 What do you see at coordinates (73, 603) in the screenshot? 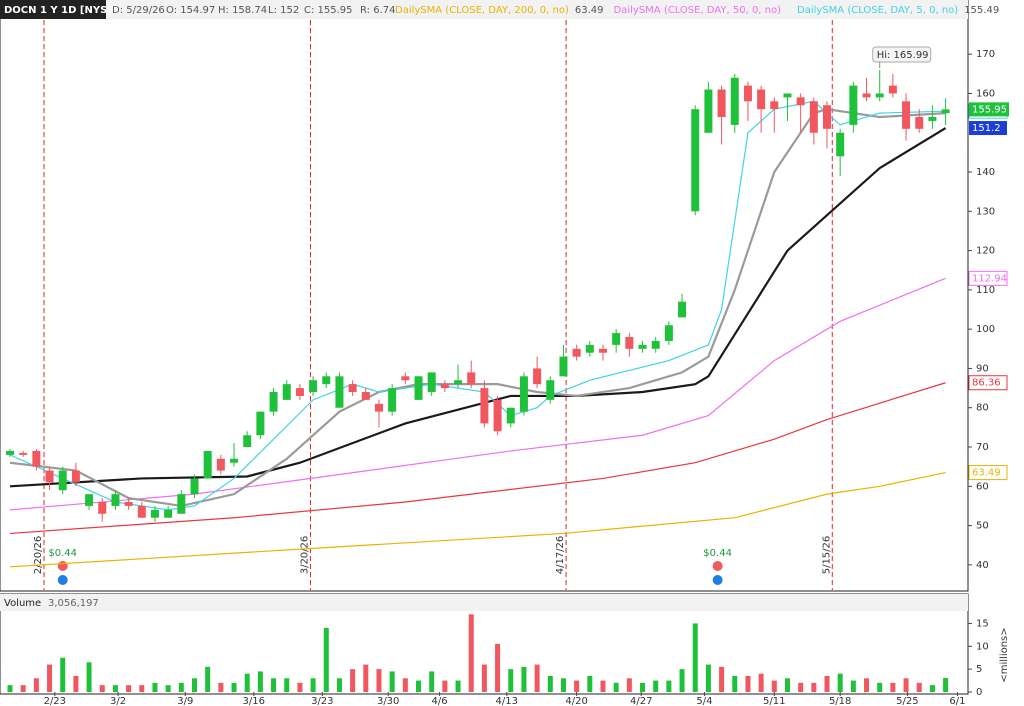
I see `volume-readout: 3,056,197` at bounding box center [73, 603].